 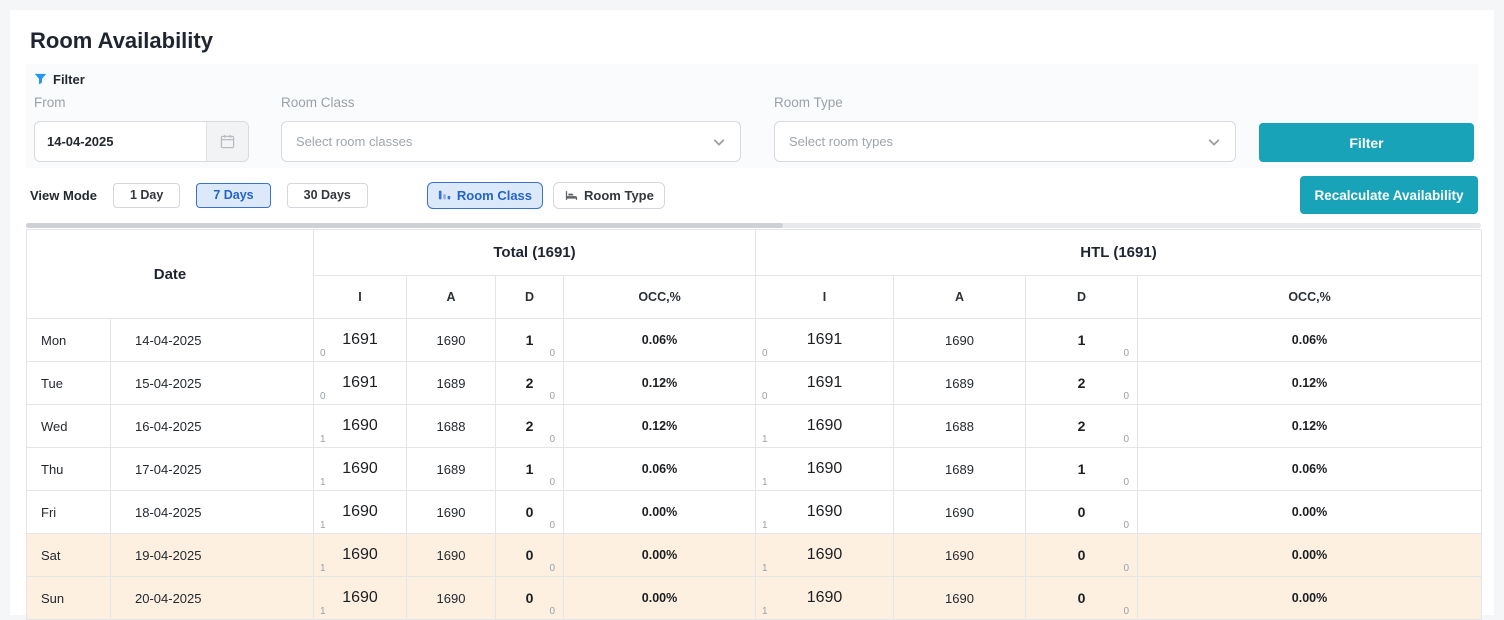 I want to click on total-deducted-value: 0, so click(x=530, y=598).